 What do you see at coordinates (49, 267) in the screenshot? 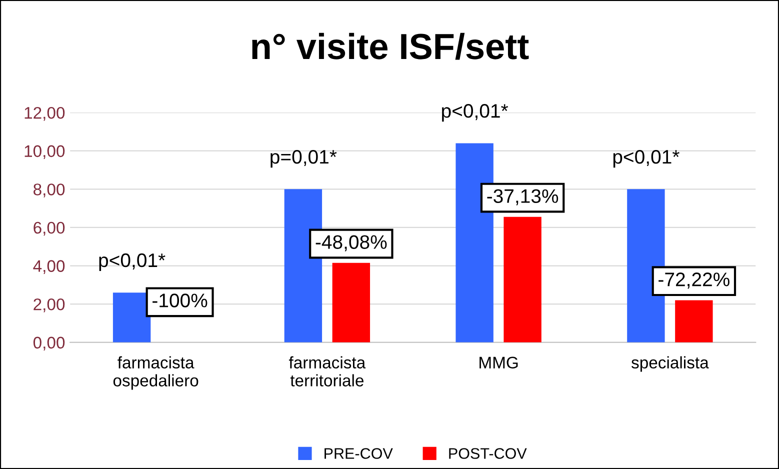
I see `y-tick-label: 4,00` at bounding box center [49, 267].